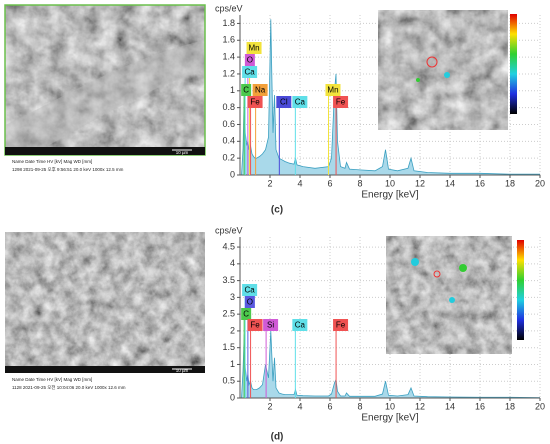  Describe the element at coordinates (390, 364) in the screenshot. I see `spectrum-area` at that location.